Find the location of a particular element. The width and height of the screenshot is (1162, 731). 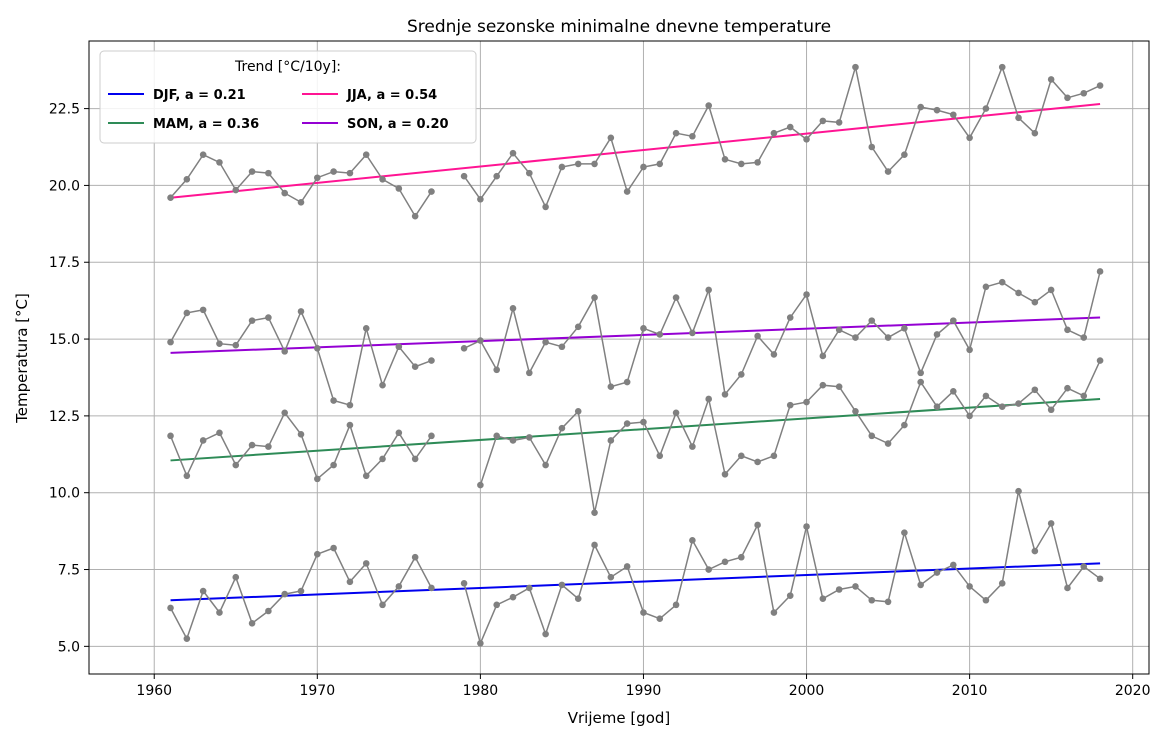

legend-entry-label: JJA, a = 0.54 is located at coordinates (391, 95).